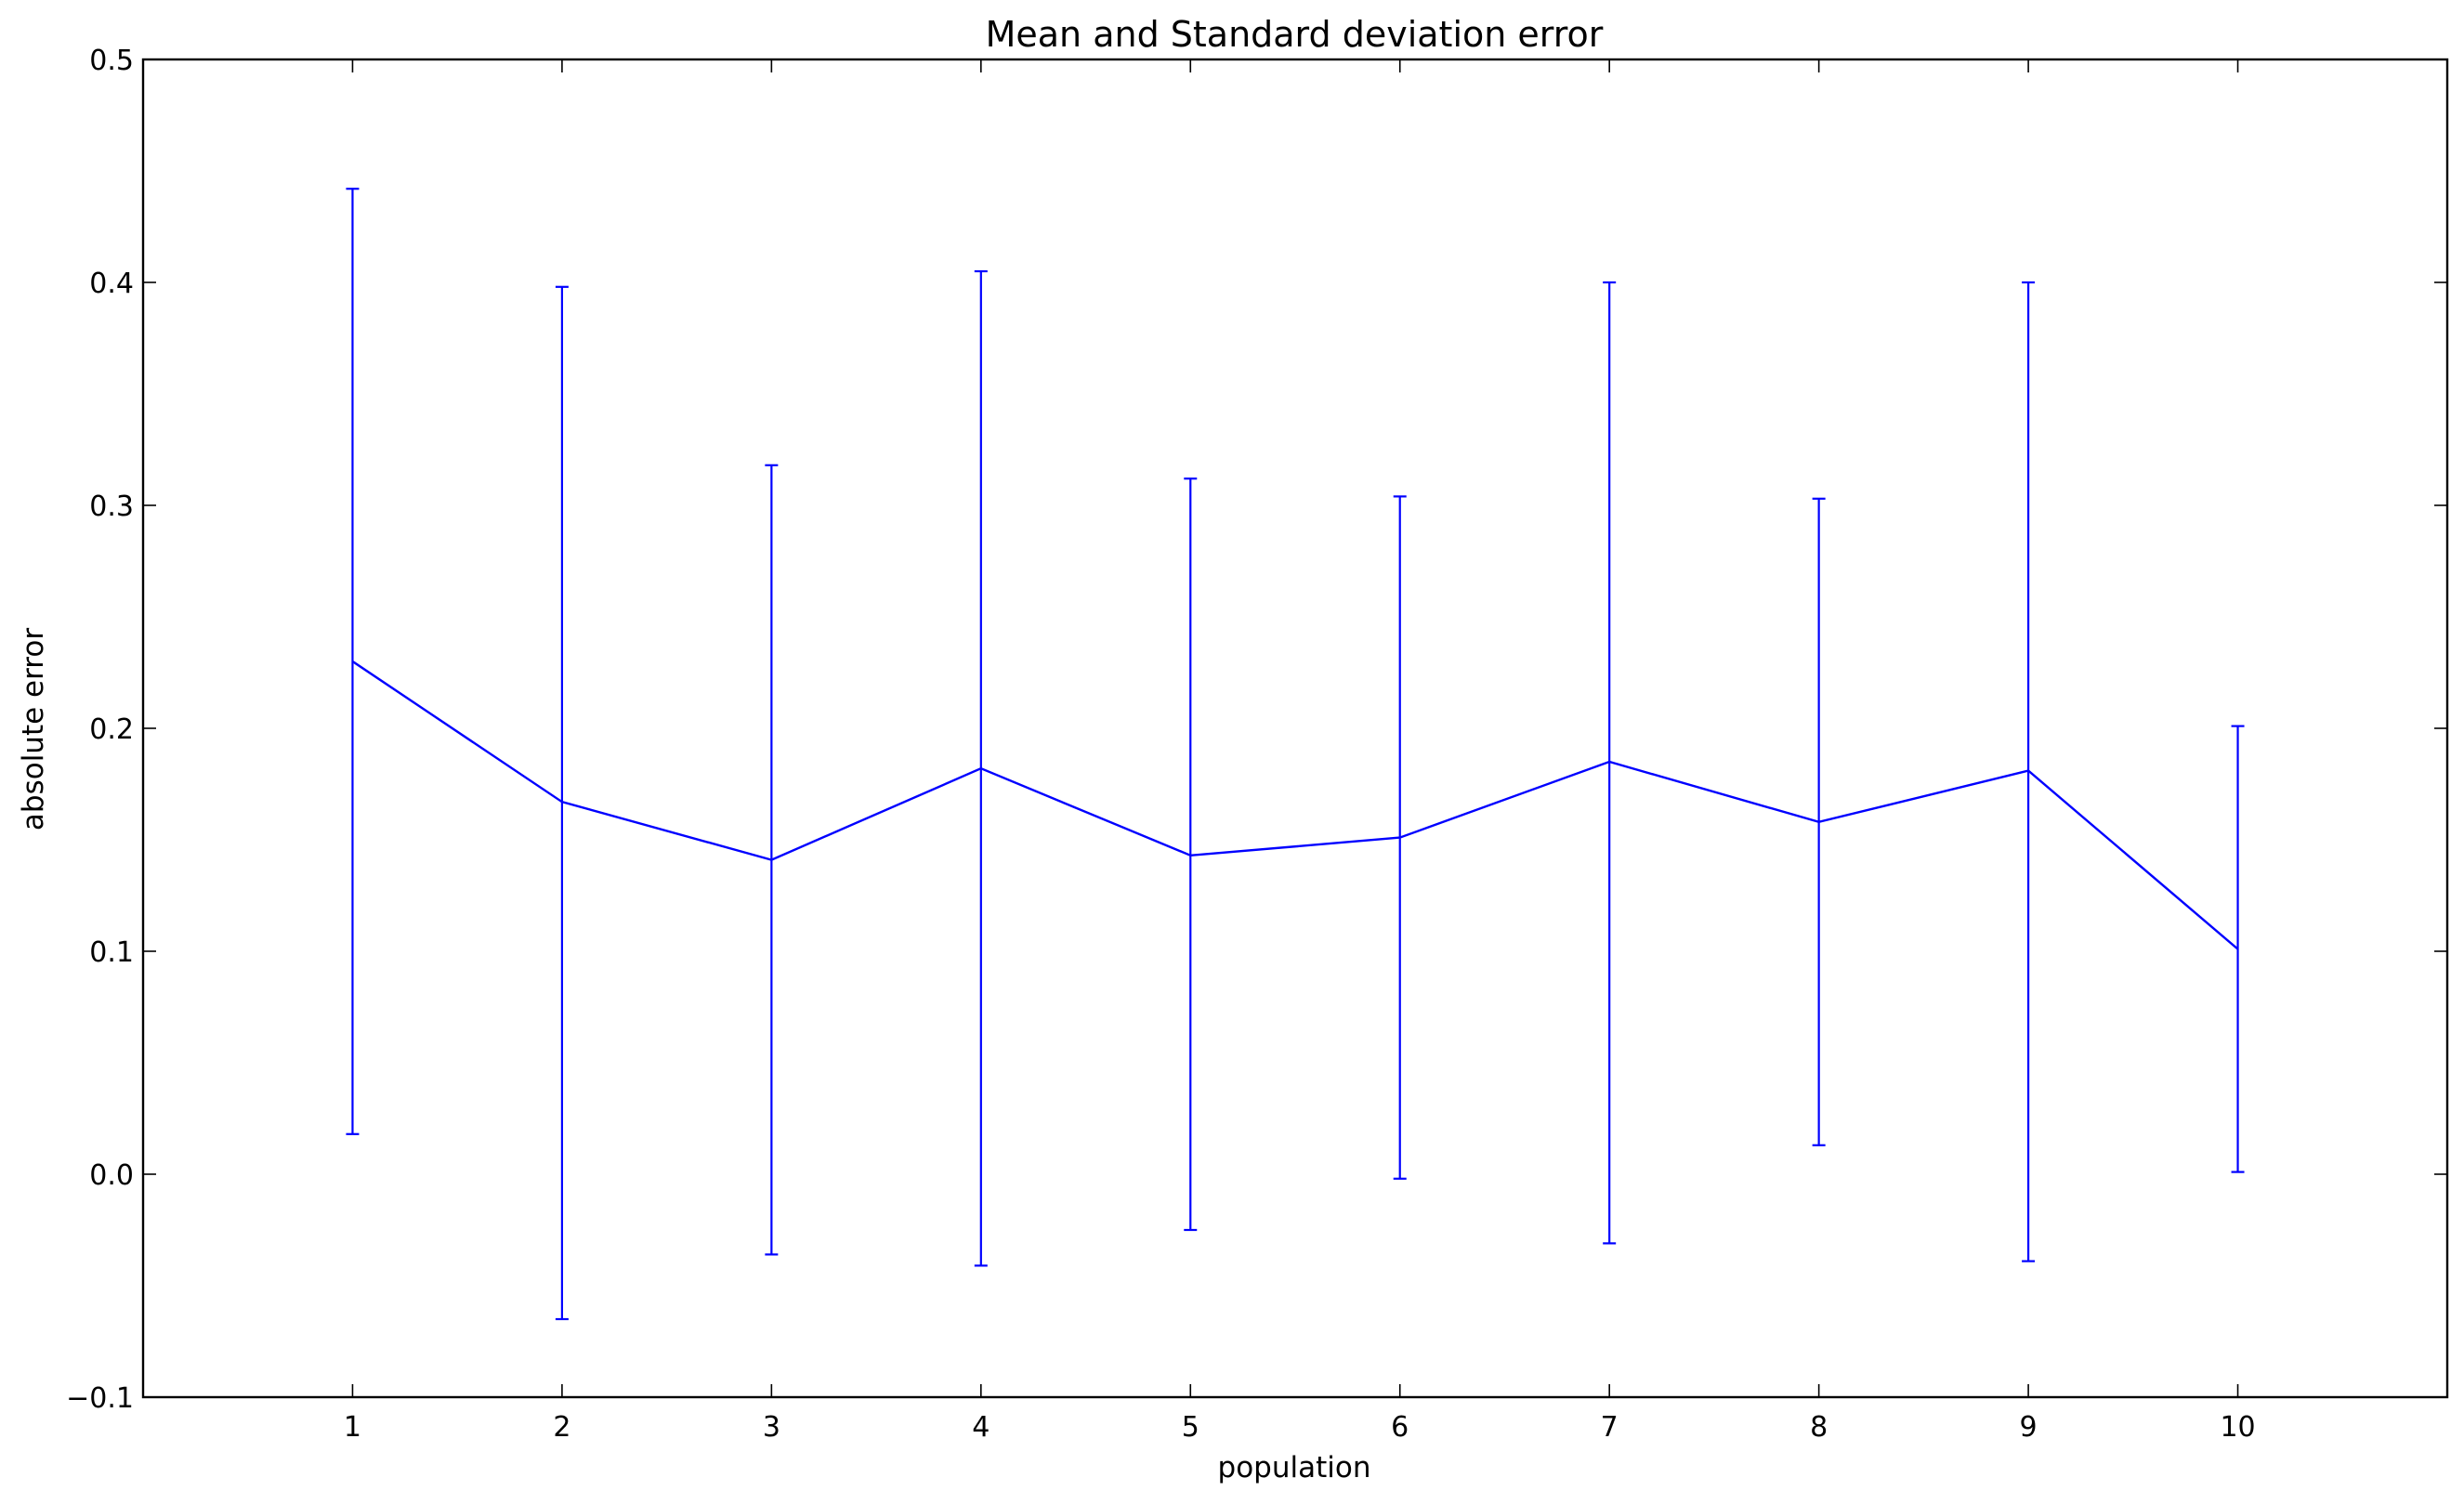 This screenshot has width=2464, height=1504. I want to click on x-axis-label: population, so click(1295, 1468).